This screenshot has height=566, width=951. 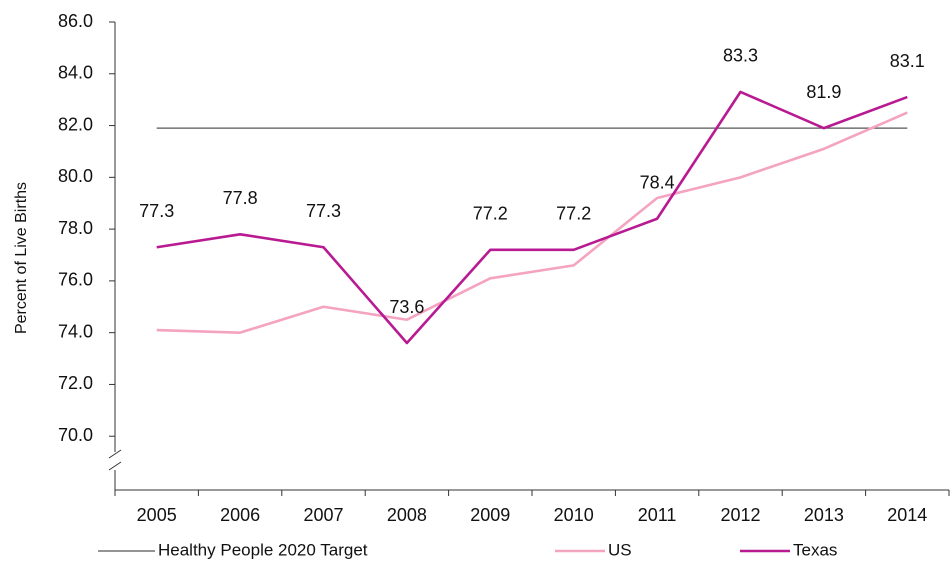 I want to click on axis-break, so click(x=115, y=460).